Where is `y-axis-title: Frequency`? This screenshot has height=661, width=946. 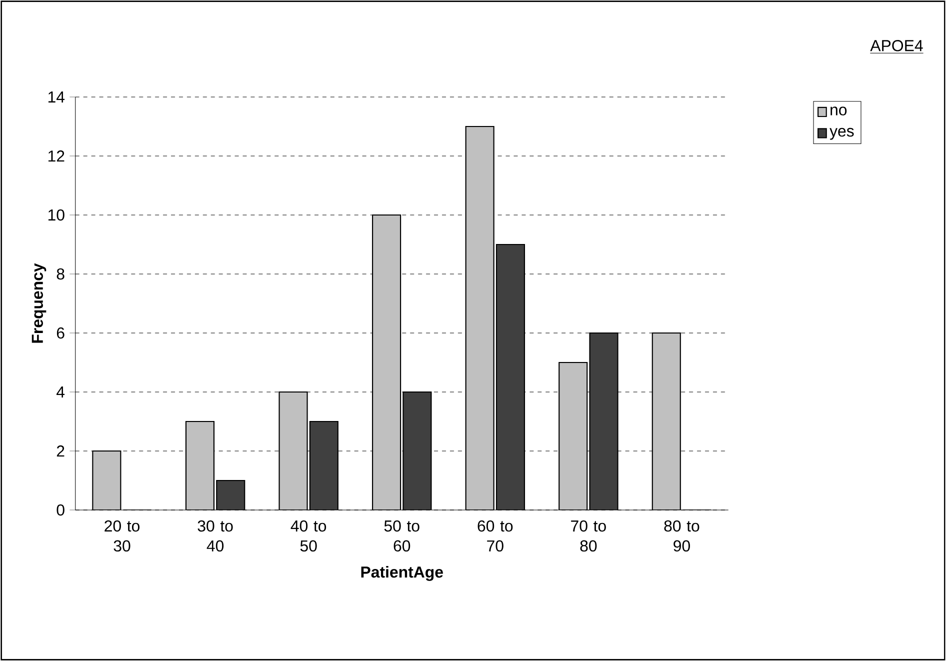 y-axis-title: Frequency is located at coordinates (39, 303).